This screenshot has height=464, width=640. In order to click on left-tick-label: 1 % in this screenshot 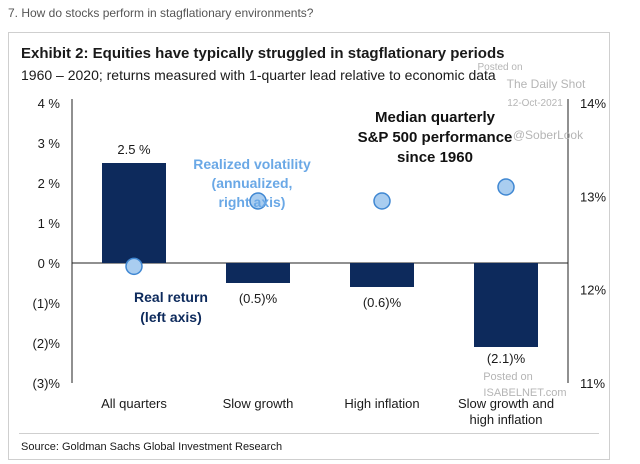, I will do `click(49, 223)`.